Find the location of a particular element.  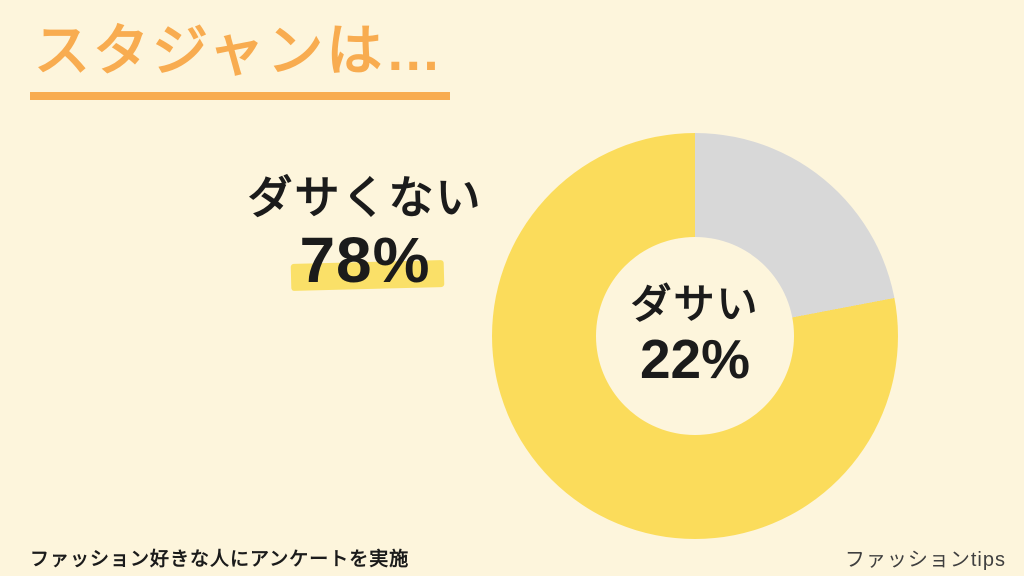

minority-label: ダサい is located at coordinates (695, 304).